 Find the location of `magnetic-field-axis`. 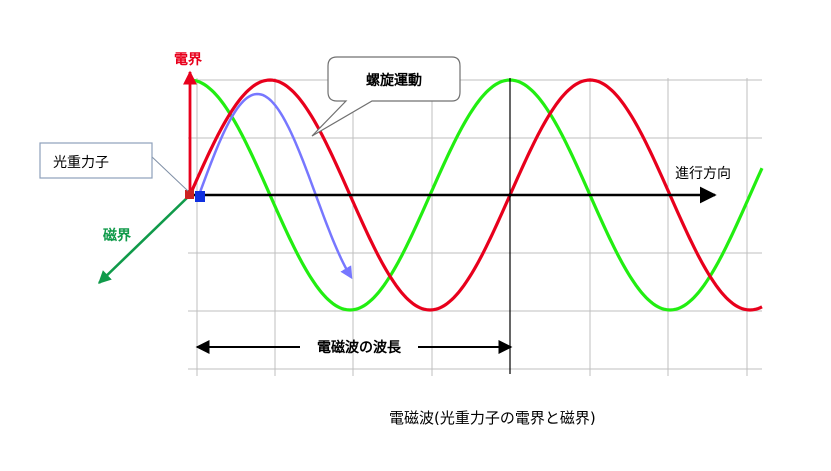

magnetic-field-axis is located at coordinates (144, 239).